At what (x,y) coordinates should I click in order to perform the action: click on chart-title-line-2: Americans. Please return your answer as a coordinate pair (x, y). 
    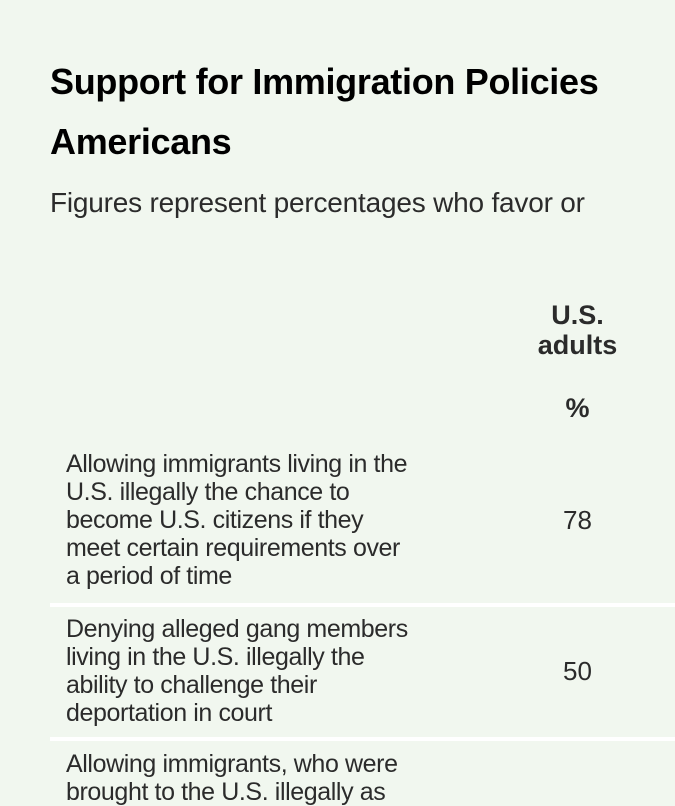
    Looking at the image, I should click on (141, 141).